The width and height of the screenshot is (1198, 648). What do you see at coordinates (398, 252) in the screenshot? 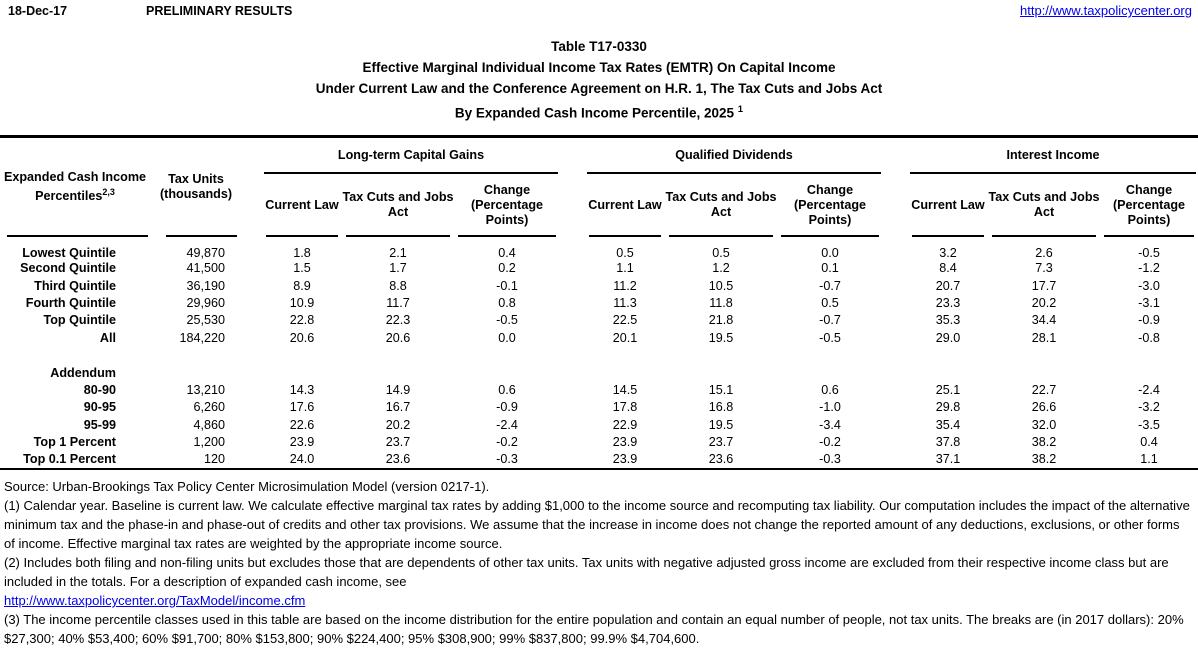
I see `rate-cell: 2.1` at bounding box center [398, 252].